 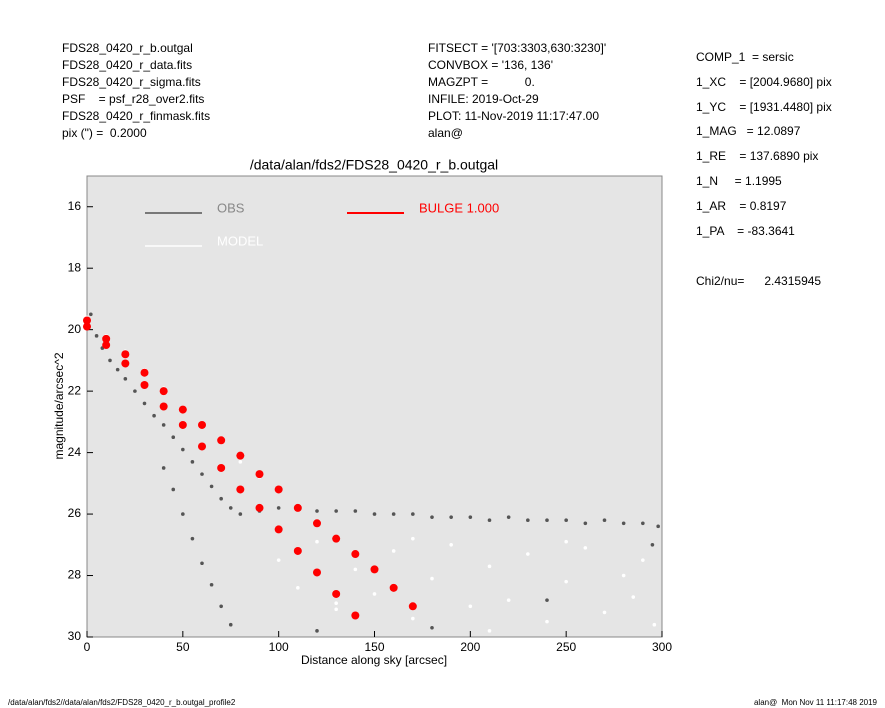 What do you see at coordinates (183, 647) in the screenshot?
I see `x-tick-label: 50` at bounding box center [183, 647].